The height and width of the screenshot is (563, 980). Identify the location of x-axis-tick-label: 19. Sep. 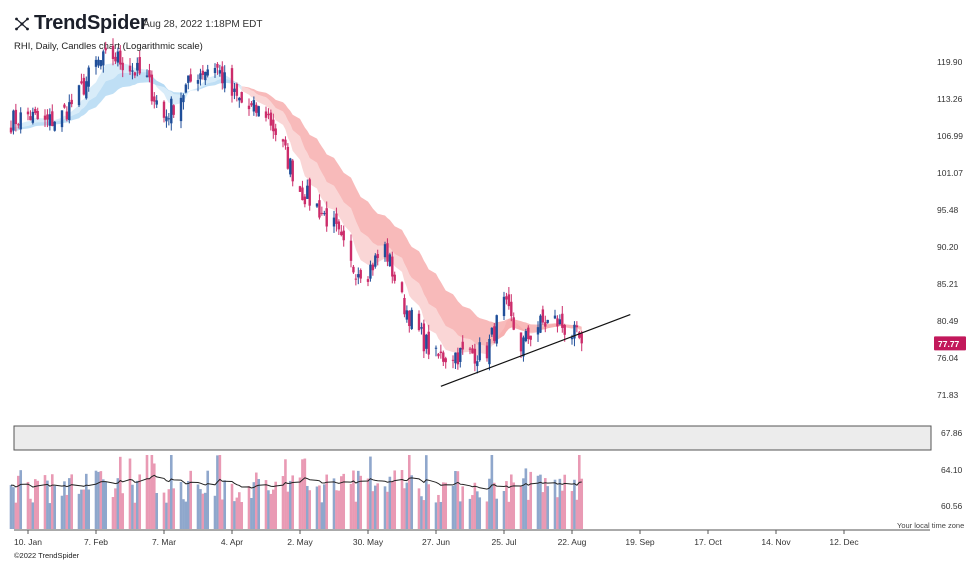
(640, 542).